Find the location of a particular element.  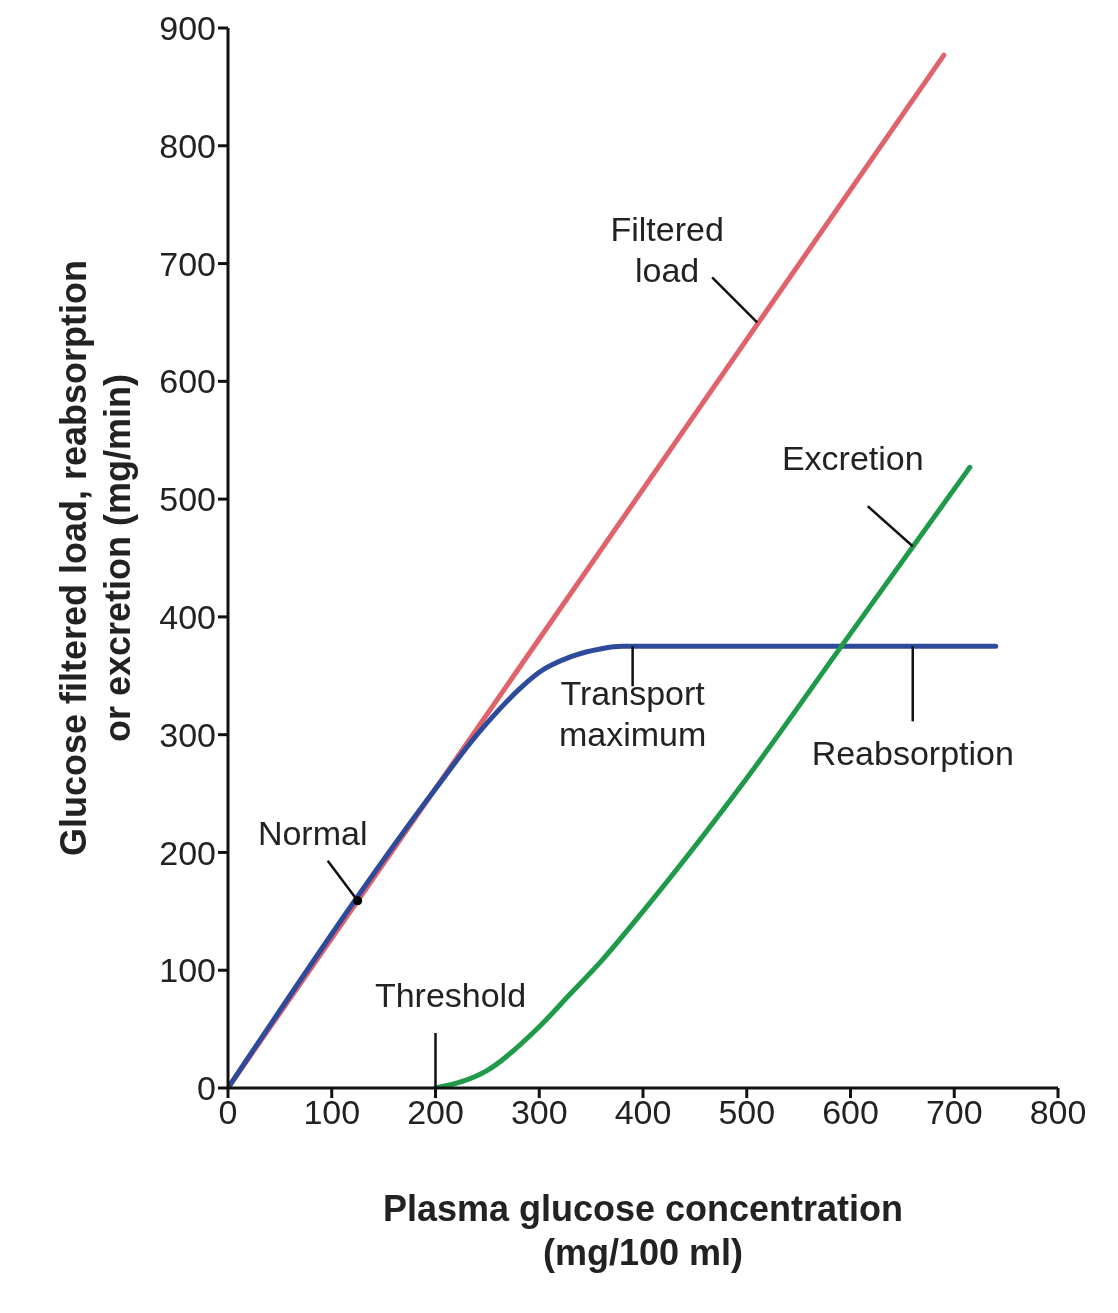

x-axis-title: Plasma glucose concentration (mg/100 ml) is located at coordinates (643, 1230).